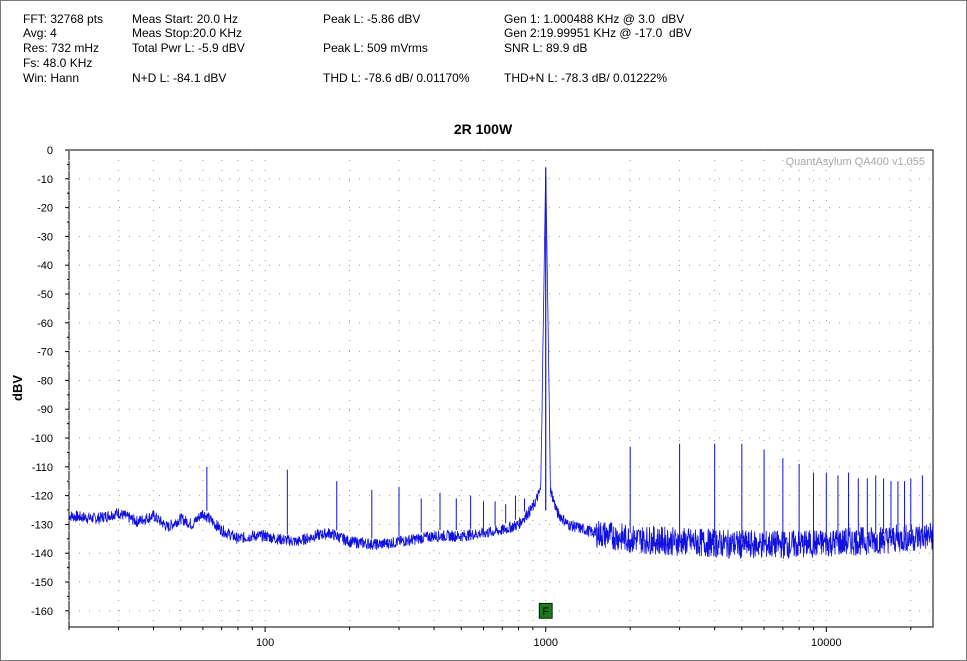  What do you see at coordinates (45, 353) in the screenshot?
I see `y-tick-label: -70` at bounding box center [45, 353].